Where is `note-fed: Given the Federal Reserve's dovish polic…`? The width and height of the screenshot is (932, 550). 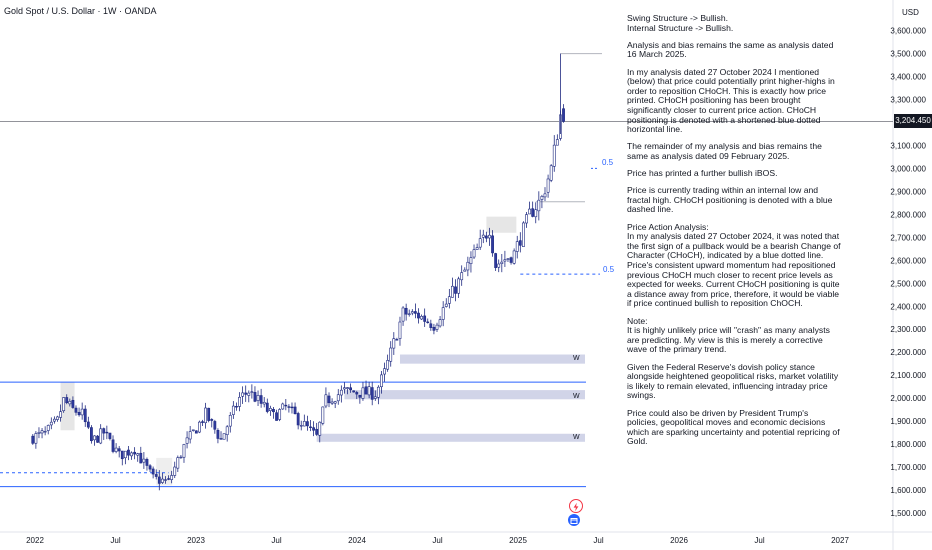
note-fed: Given the Federal Reserve's dovish polic… is located at coordinates (733, 381).